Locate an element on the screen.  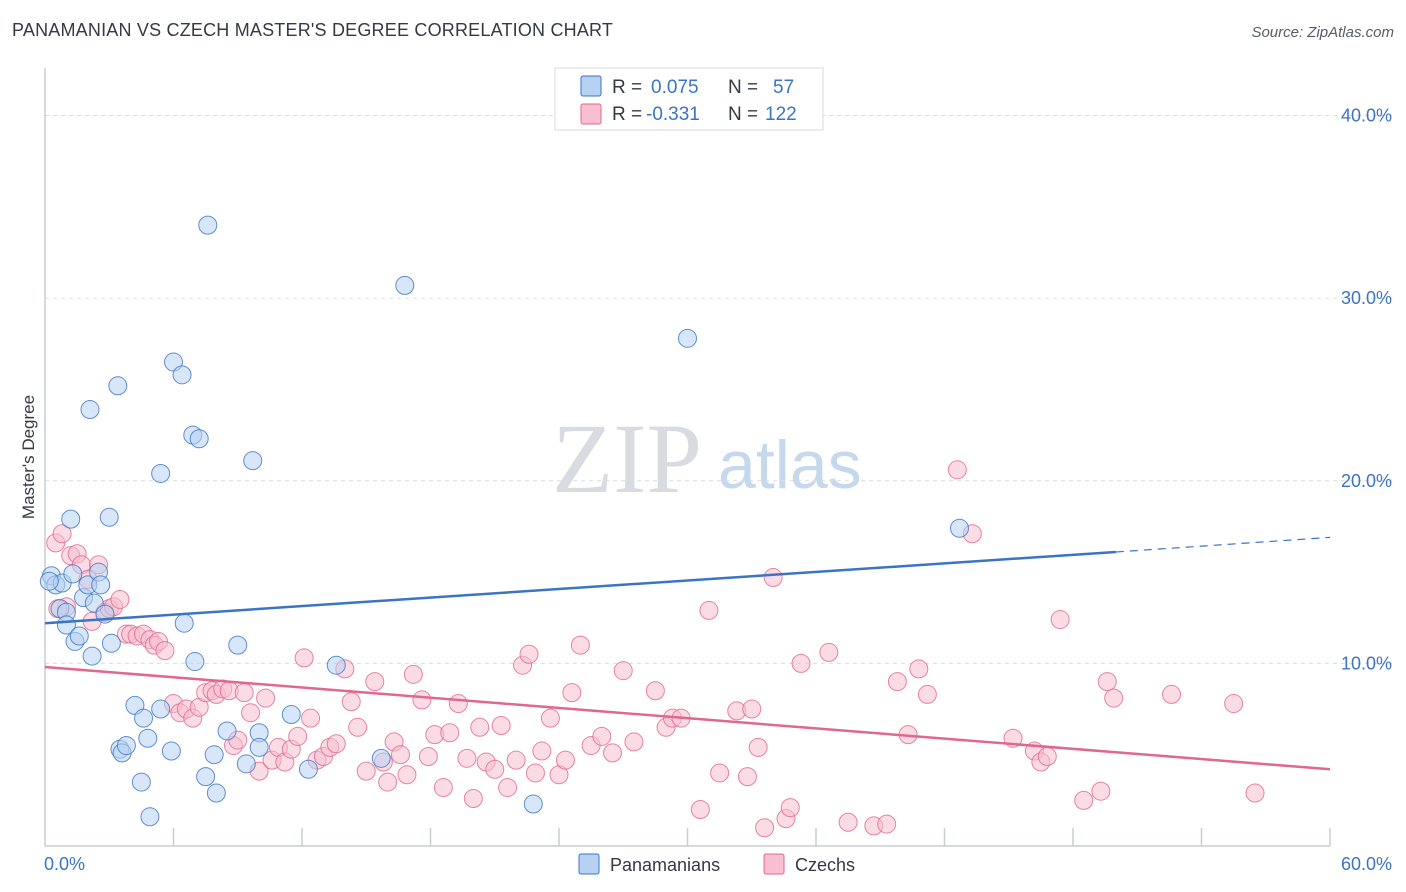
czechs-trend-line is located at coordinates (687, 718).